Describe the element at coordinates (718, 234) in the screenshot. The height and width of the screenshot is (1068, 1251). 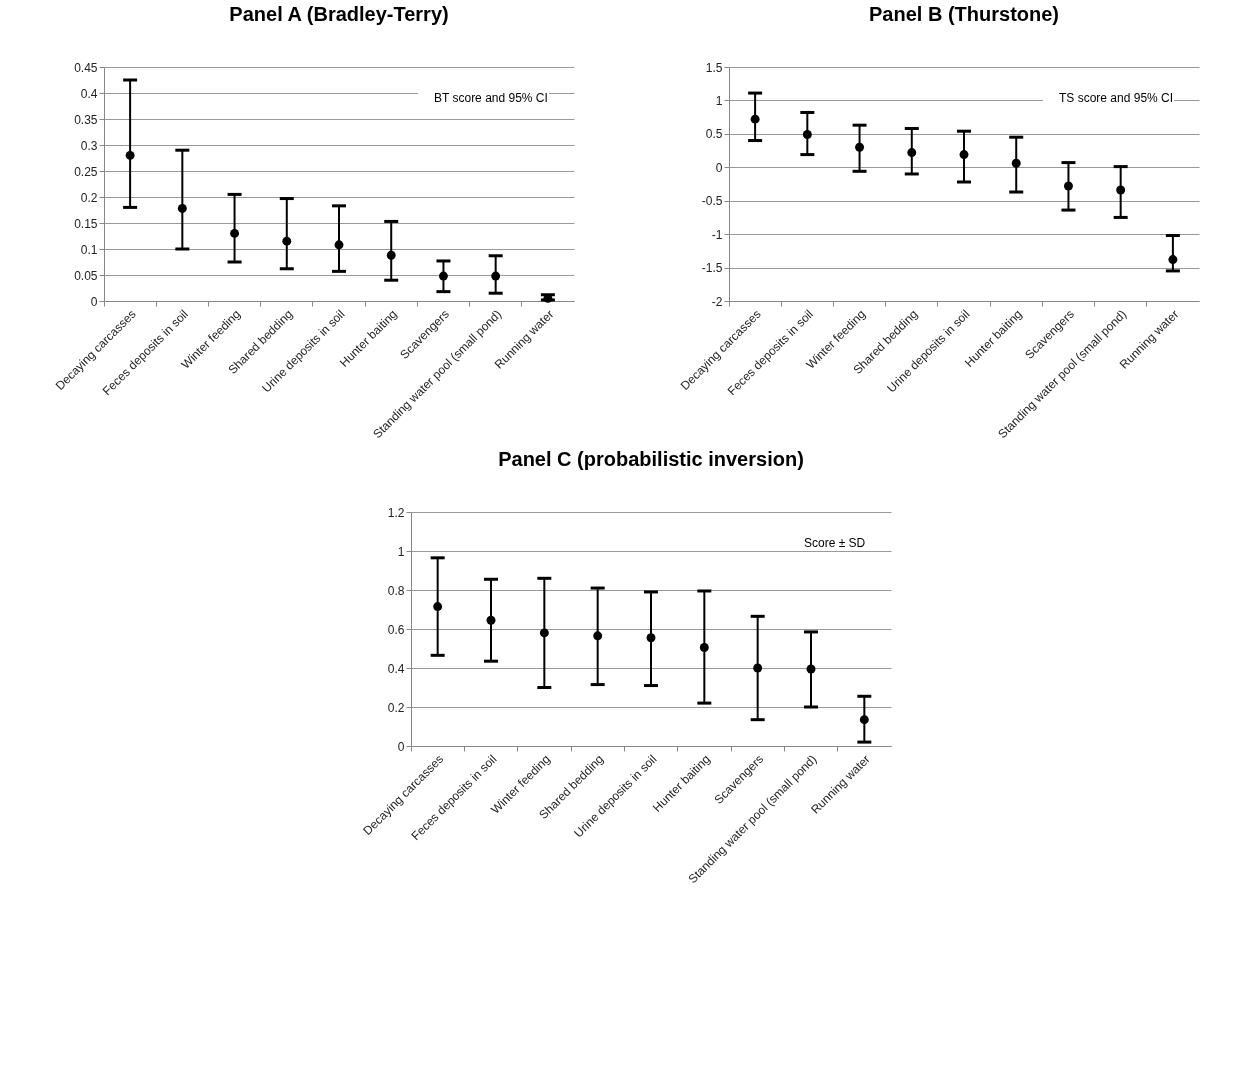
I see `y-tick-label: -1` at that location.